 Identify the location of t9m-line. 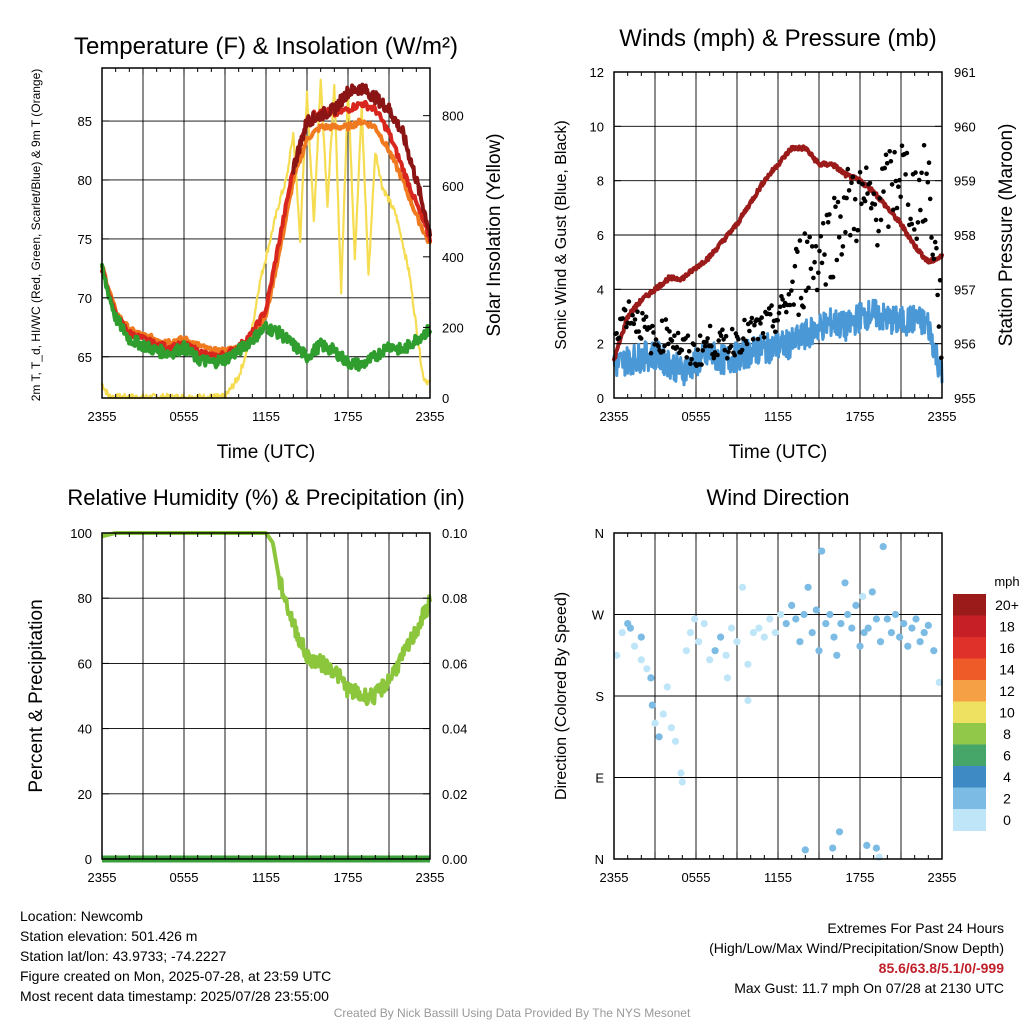
(266, 236).